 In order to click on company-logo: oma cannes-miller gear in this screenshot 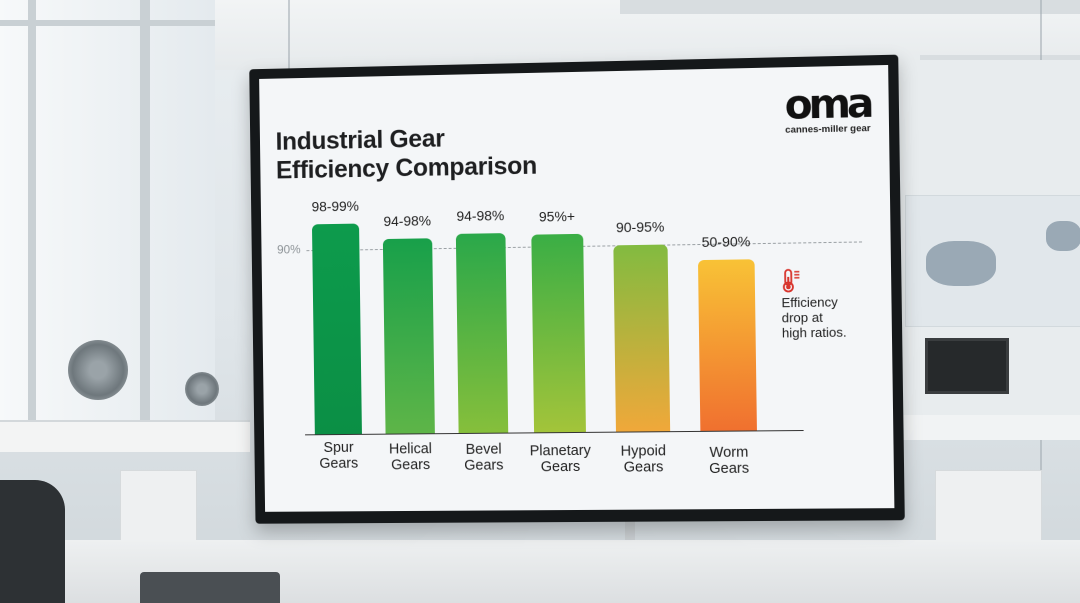, I will do `click(827, 108)`.